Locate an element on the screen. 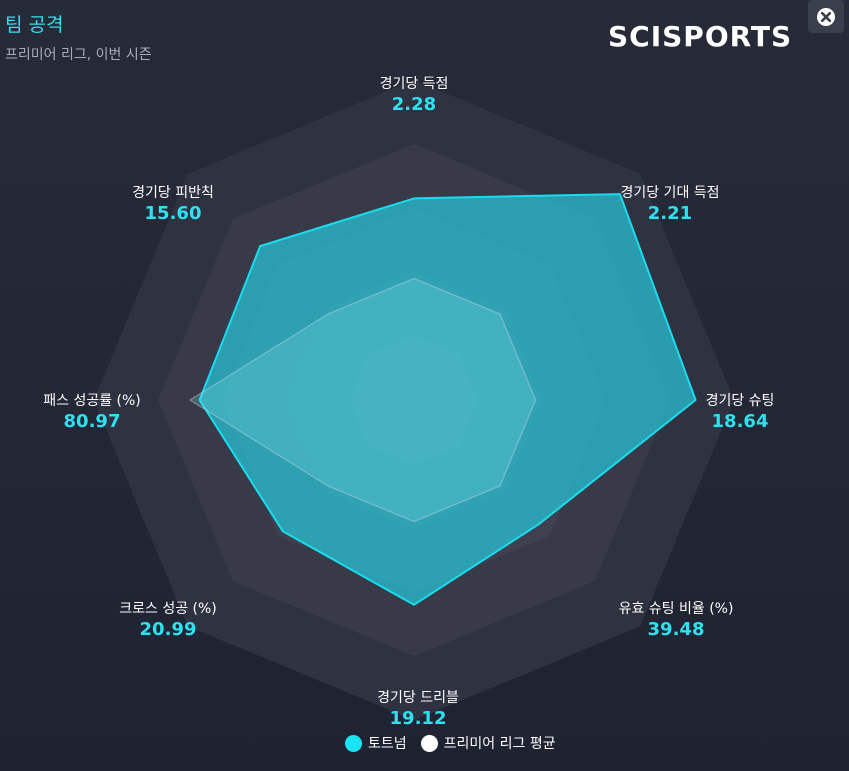 The height and width of the screenshot is (771, 849). scisports-logo: SCISPORTS is located at coordinates (700, 36).